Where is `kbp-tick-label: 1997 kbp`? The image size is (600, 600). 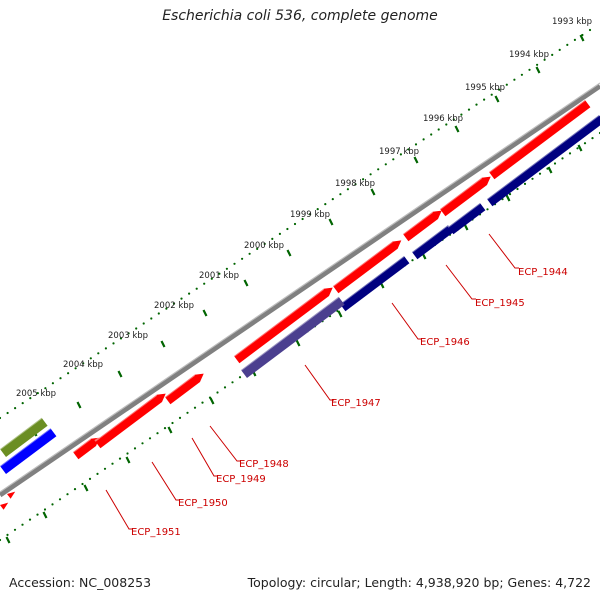
kbp-tick-label: 1997 kbp is located at coordinates (399, 152).